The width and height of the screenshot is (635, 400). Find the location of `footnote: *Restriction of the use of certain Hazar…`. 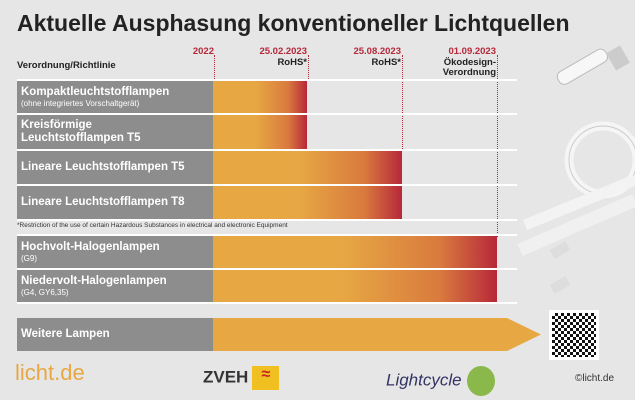

footnote: *Restriction of the use of certain Hazar… is located at coordinates (152, 225).